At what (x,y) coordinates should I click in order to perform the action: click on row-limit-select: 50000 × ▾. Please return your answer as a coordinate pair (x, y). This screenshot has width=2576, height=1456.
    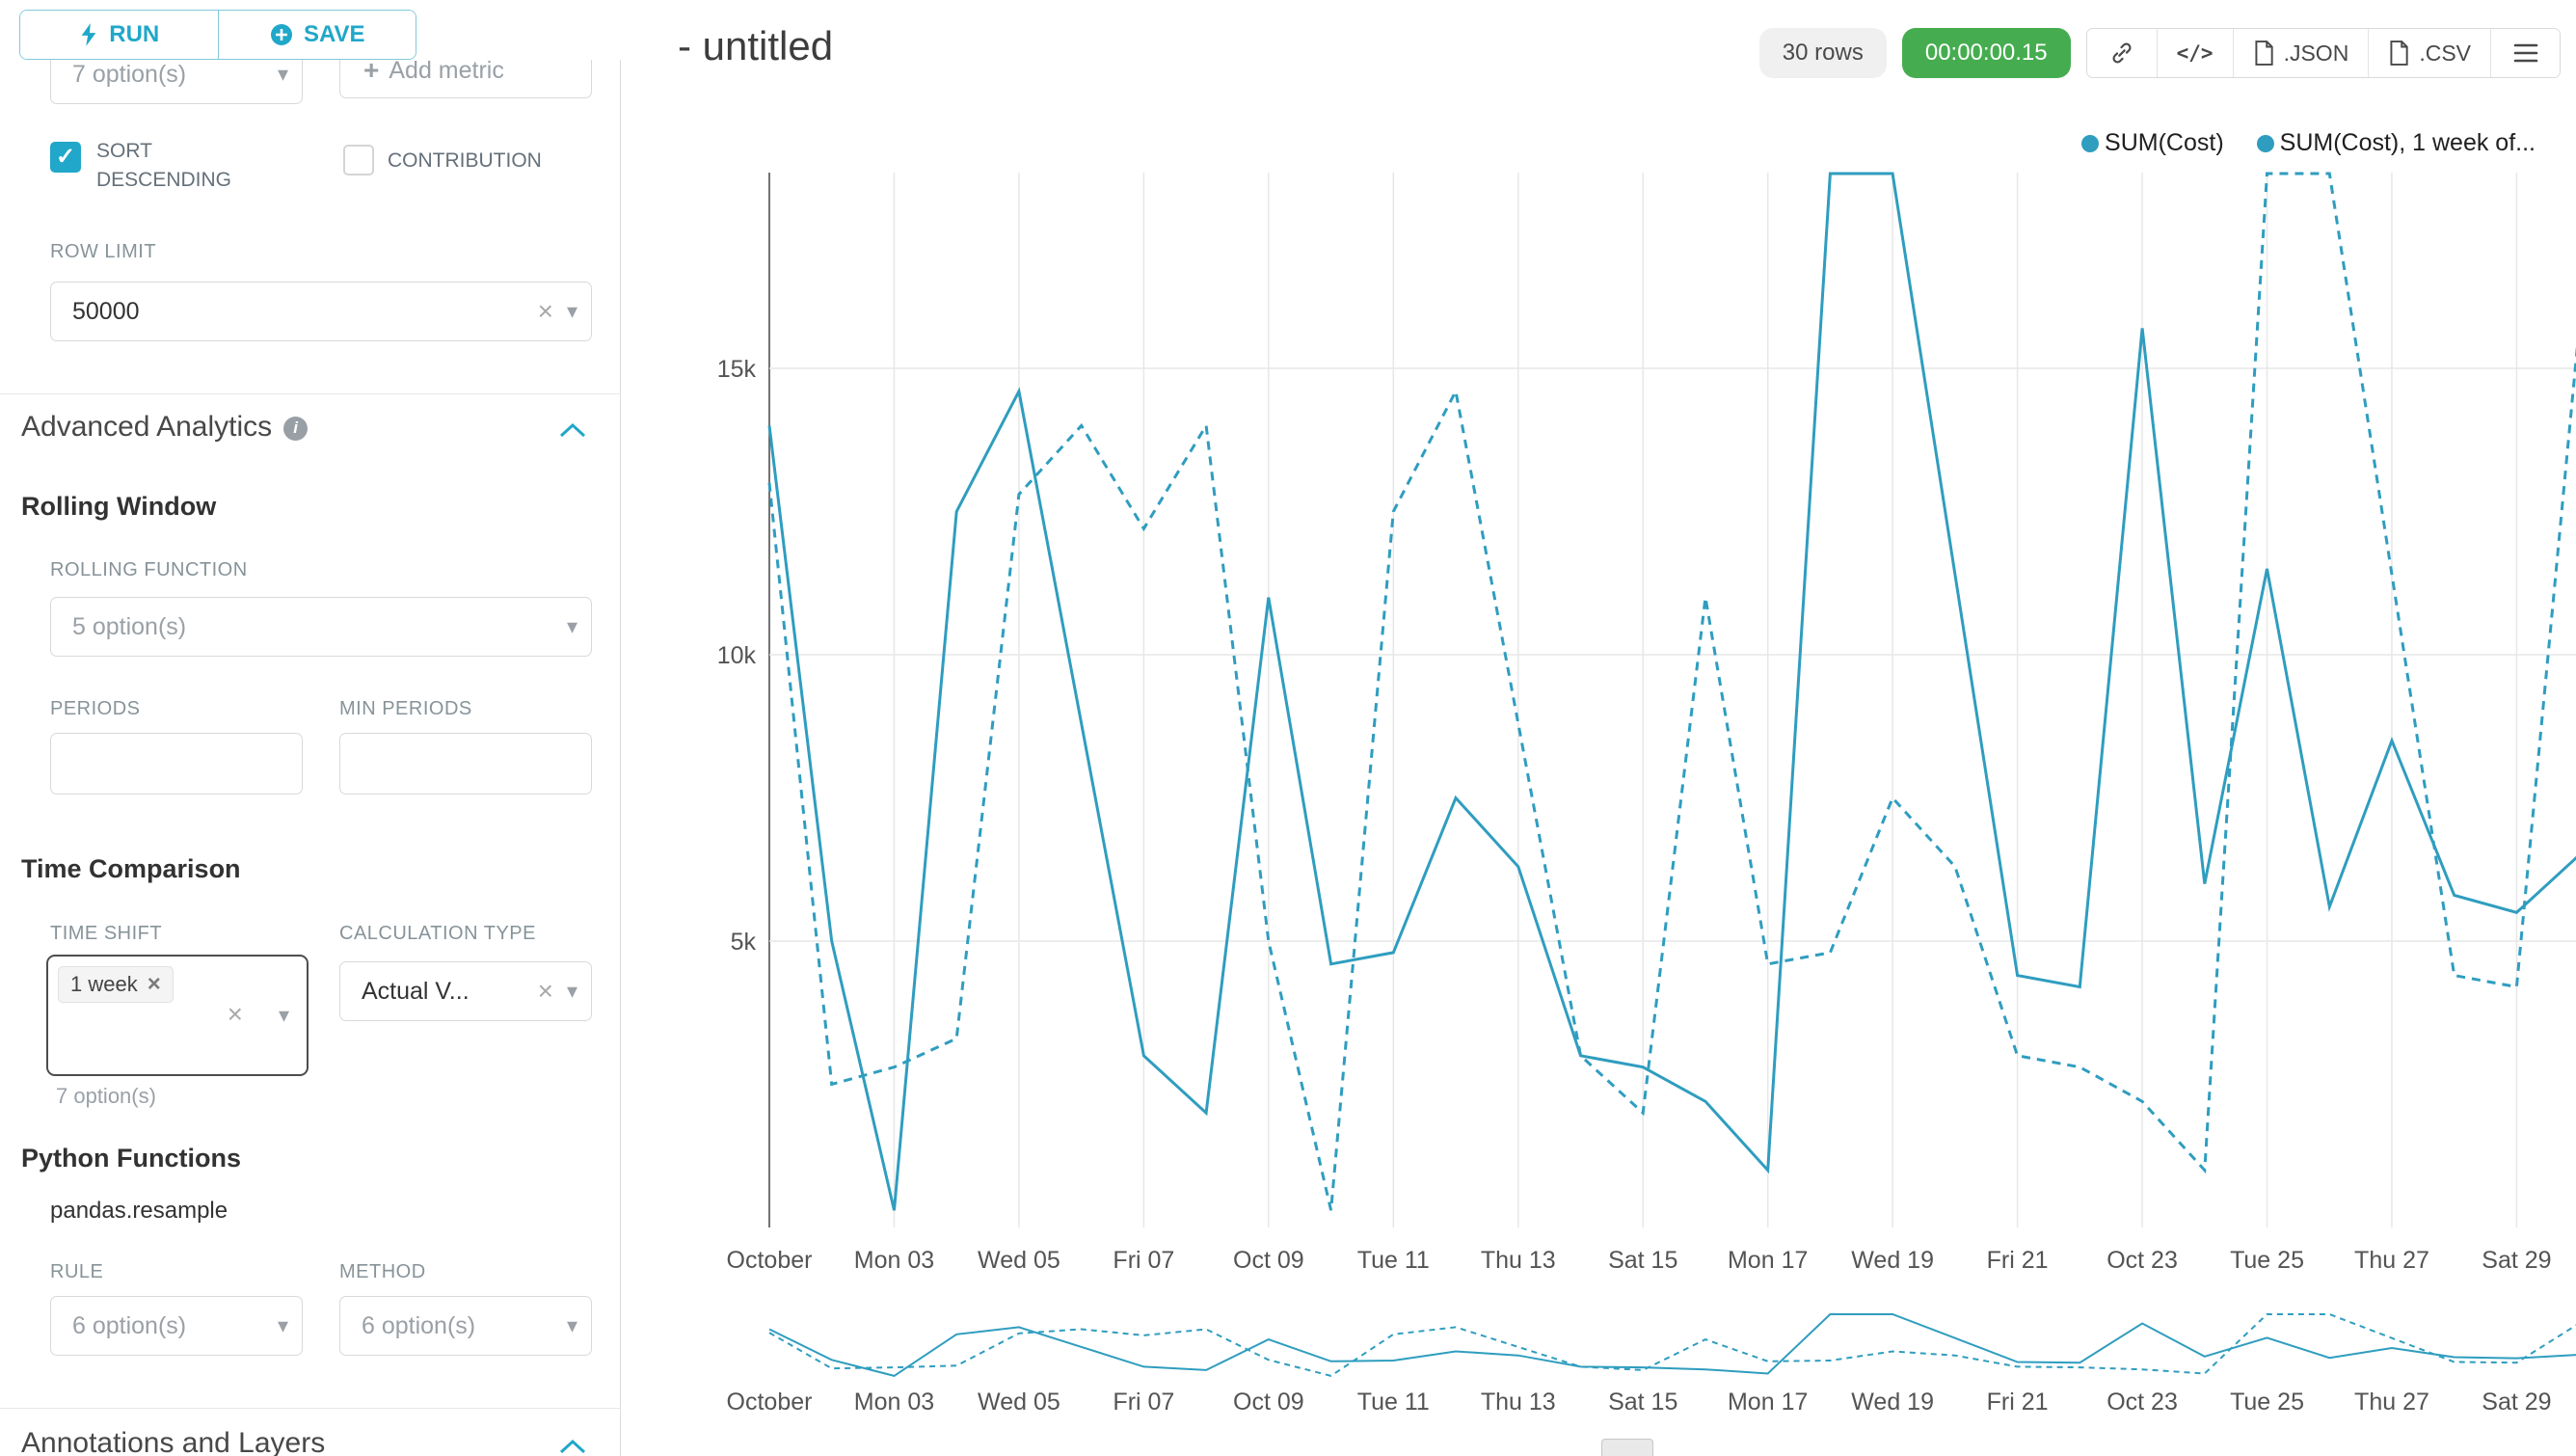
    Looking at the image, I should click on (321, 311).